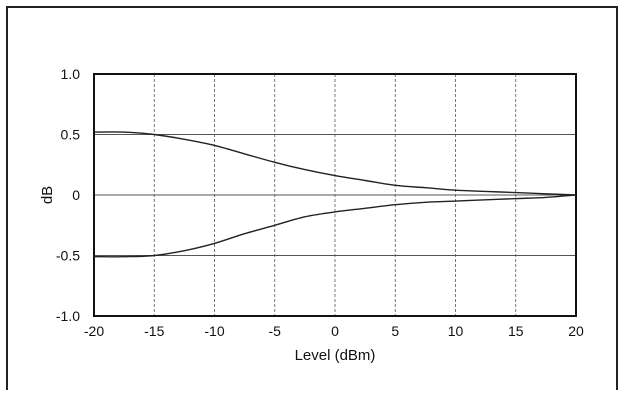  Describe the element at coordinates (68, 256) in the screenshot. I see `y-tick-label: -0.5` at that location.